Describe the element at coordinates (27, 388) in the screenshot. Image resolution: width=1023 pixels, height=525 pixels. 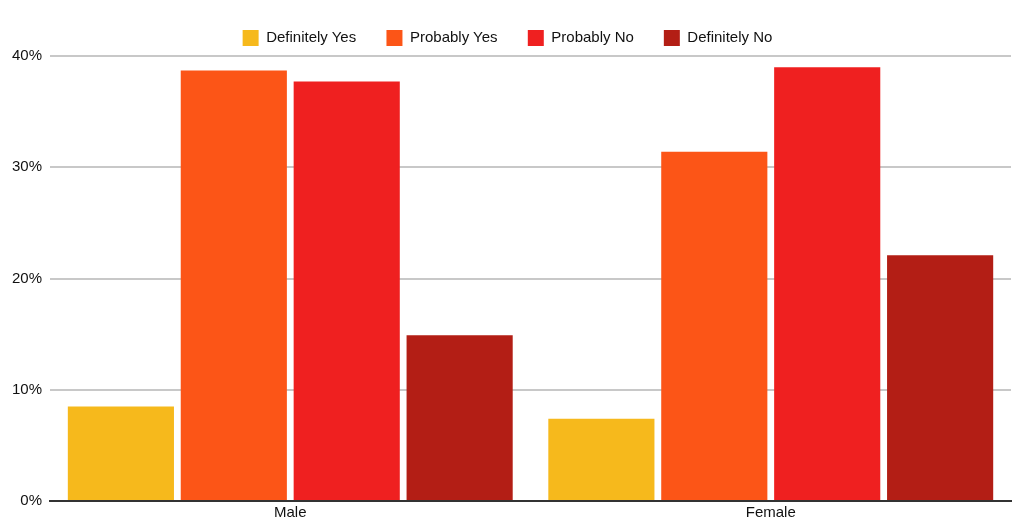
I see `y-tick-label: 10%` at that location.